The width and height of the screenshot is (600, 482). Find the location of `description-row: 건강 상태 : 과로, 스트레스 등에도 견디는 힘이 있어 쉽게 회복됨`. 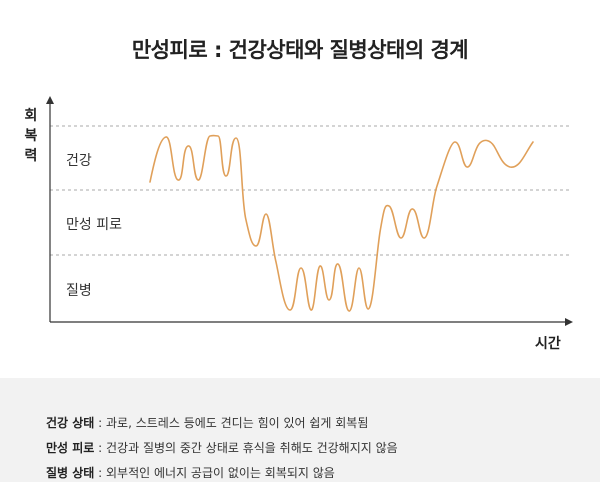

description-row: 건강 상태 : 과로, 스트레스 등에도 견디는 힘이 있어 쉽게 회복됨 is located at coordinates (207, 422).